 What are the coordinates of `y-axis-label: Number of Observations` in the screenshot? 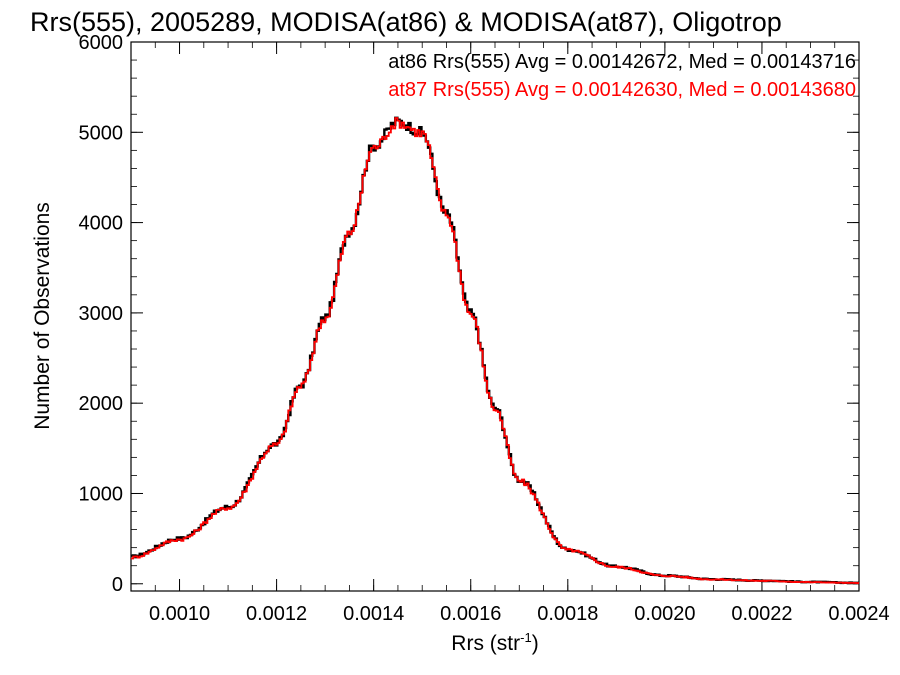 It's located at (42, 316).